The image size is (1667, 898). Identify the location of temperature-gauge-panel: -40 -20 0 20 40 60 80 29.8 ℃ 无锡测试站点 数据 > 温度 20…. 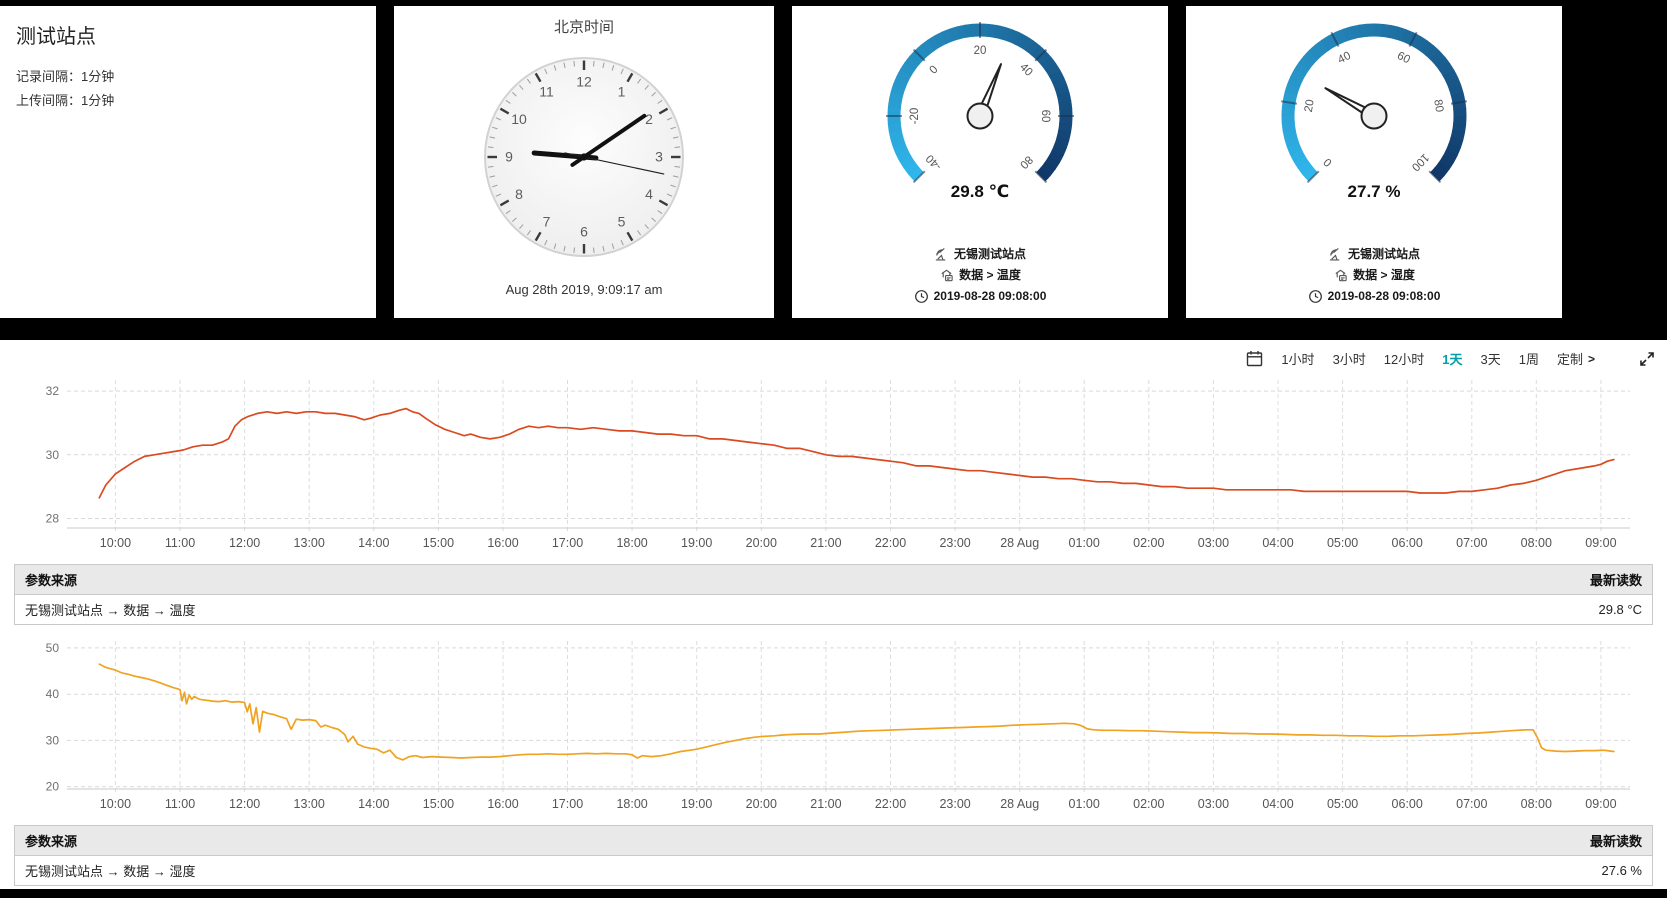
(980, 162).